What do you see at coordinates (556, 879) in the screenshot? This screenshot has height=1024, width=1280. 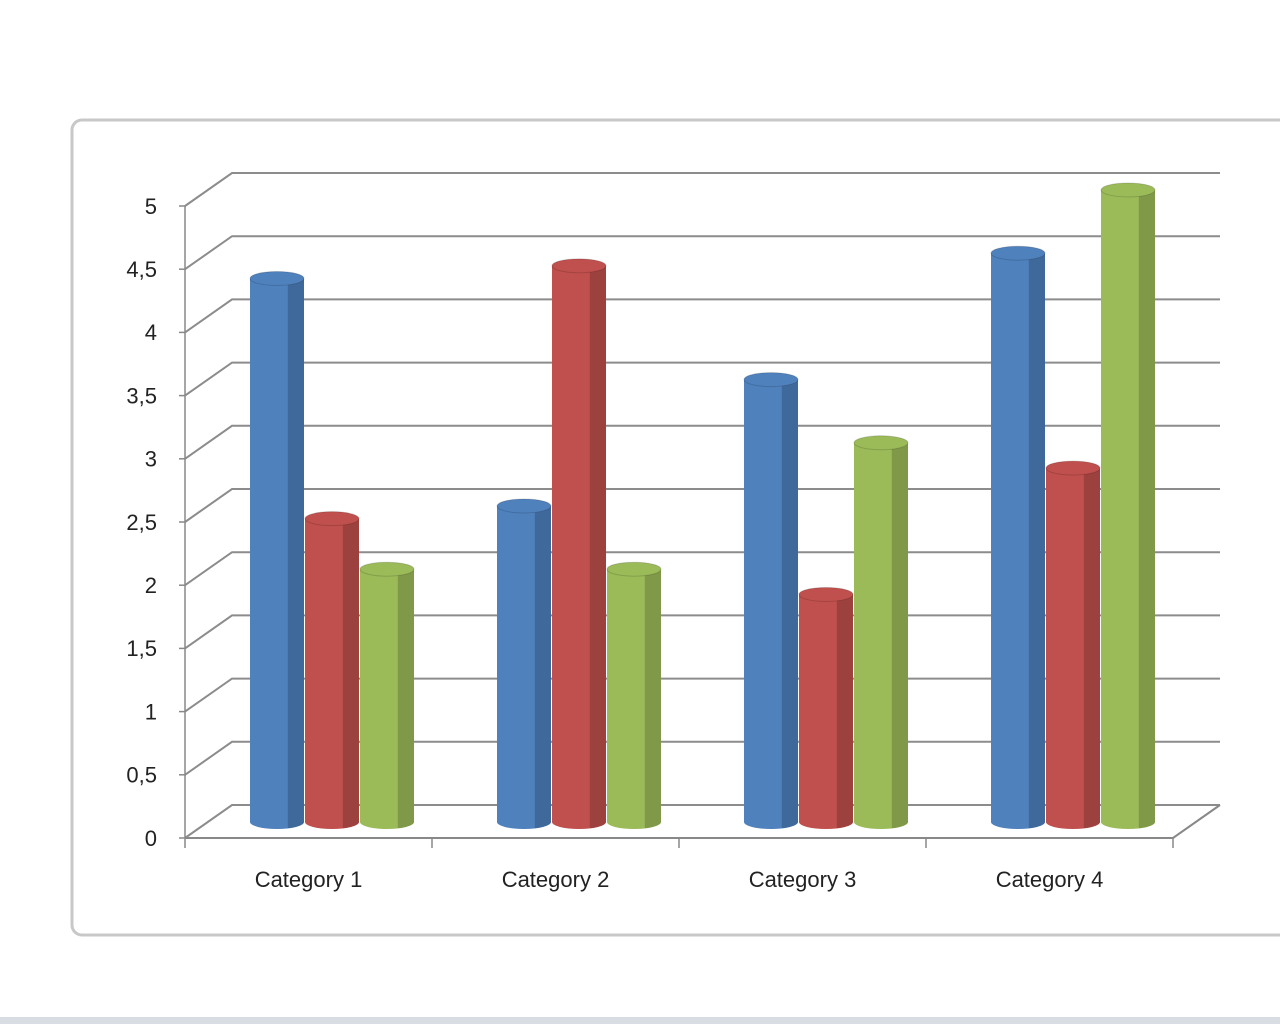 I see `x-tick-label: Category 2` at bounding box center [556, 879].